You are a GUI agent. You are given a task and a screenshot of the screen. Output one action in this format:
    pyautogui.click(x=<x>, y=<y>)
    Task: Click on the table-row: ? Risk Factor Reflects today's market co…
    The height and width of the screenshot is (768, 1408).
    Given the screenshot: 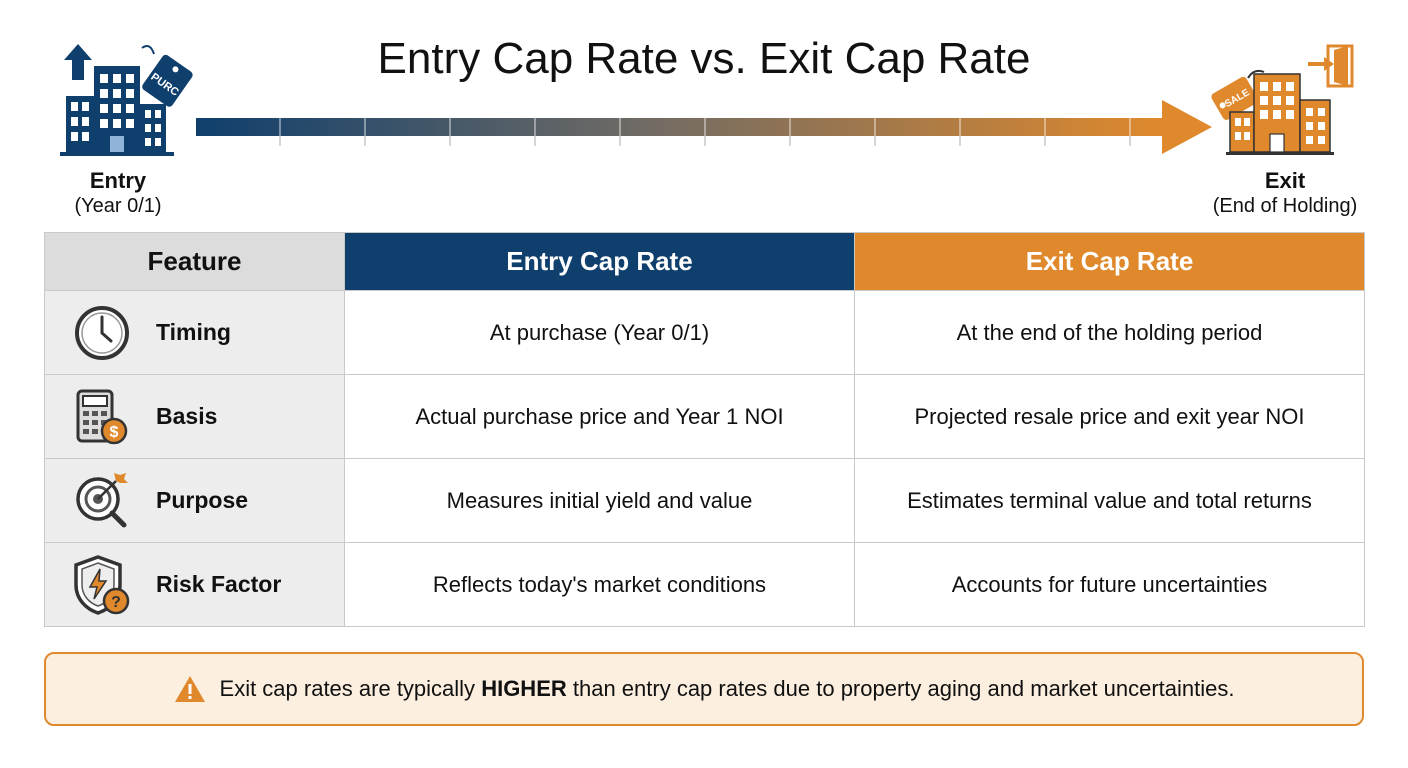 What is the action you would take?
    pyautogui.click(x=704, y=584)
    